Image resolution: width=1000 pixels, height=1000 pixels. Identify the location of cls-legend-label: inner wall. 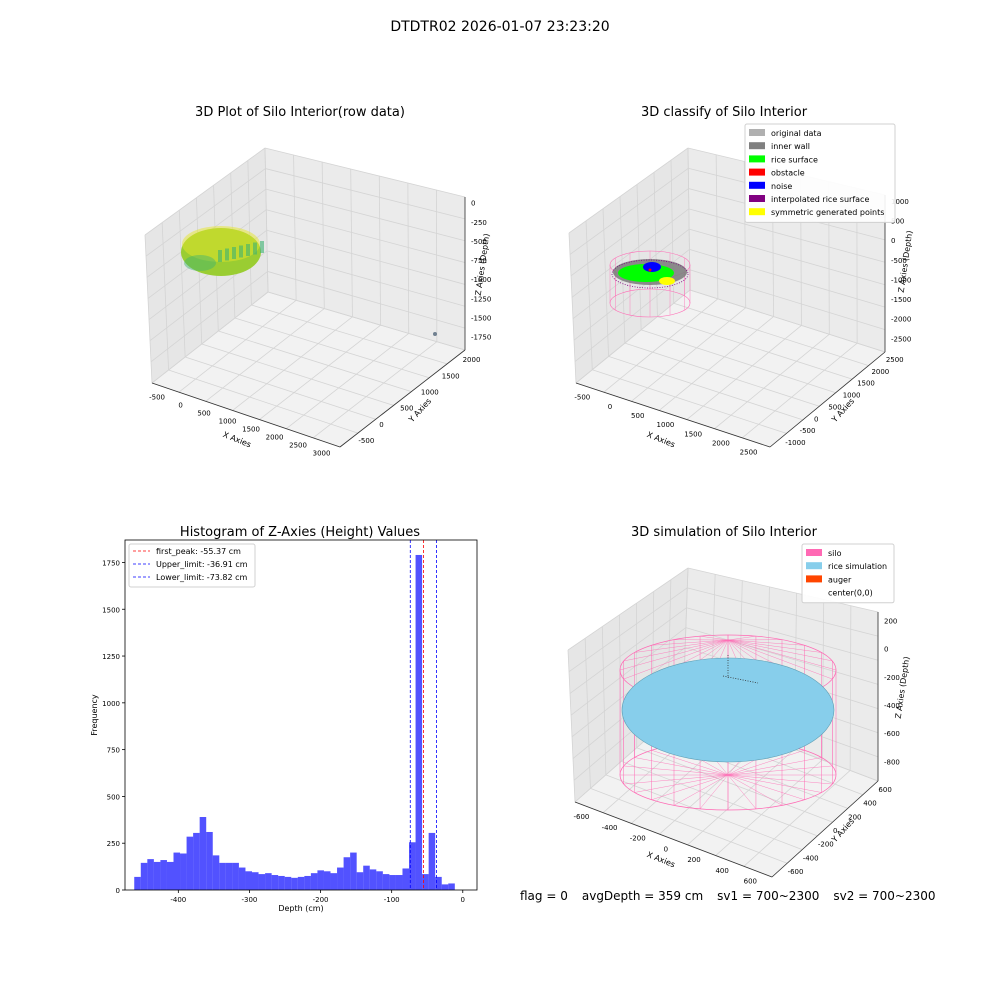
(790, 146).